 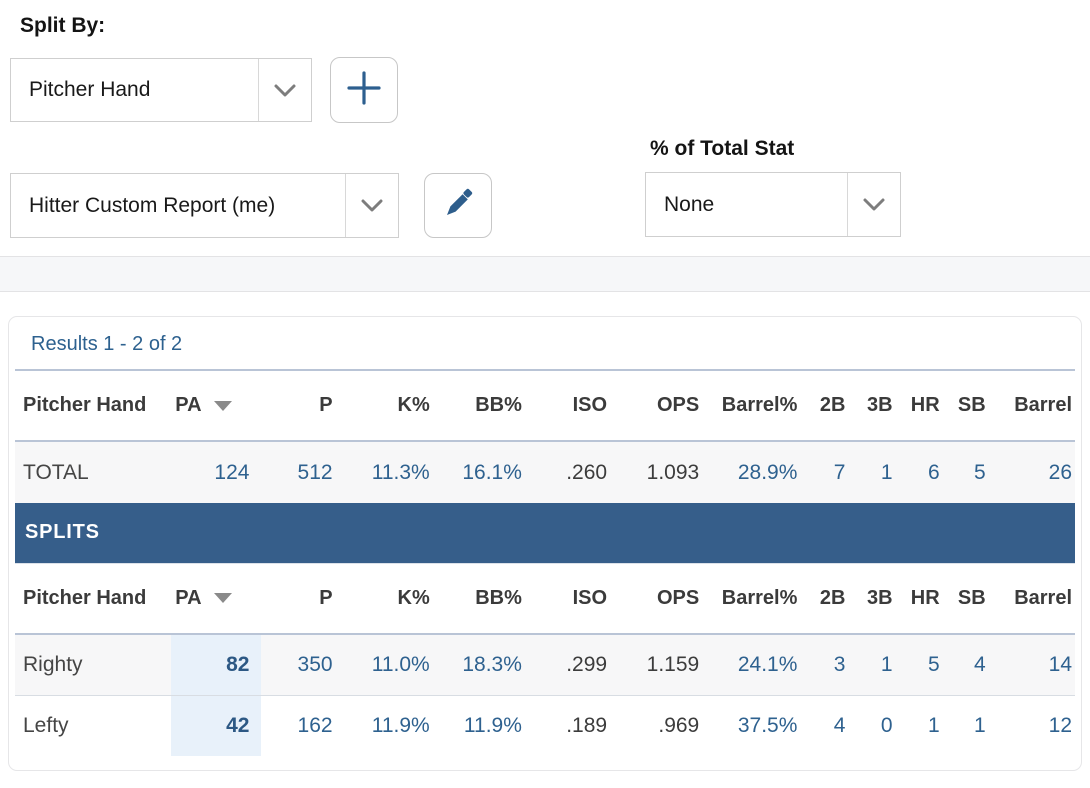 I want to click on split-by-select: Pitcher Hand, so click(x=161, y=90).